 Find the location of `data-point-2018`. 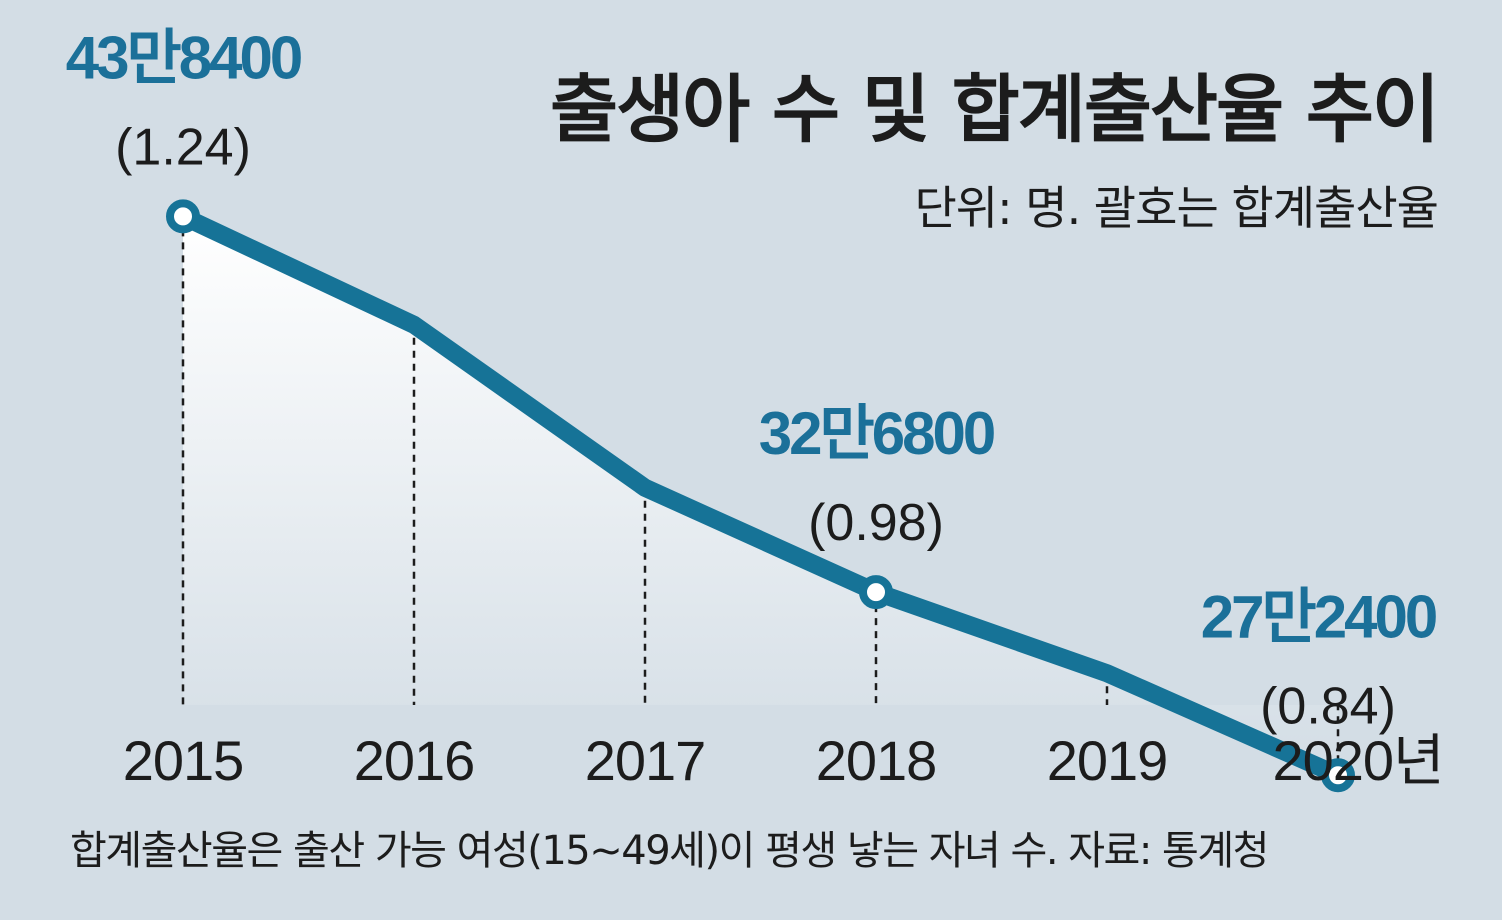

data-point-2018 is located at coordinates (876, 592).